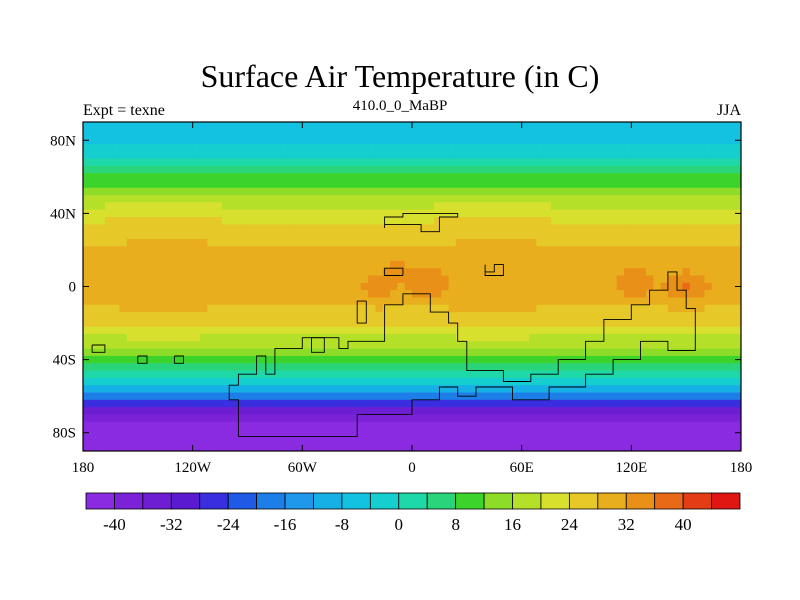 The image size is (800, 600). Describe the element at coordinates (303, 468) in the screenshot. I see `x-tick-label: 60W` at that location.